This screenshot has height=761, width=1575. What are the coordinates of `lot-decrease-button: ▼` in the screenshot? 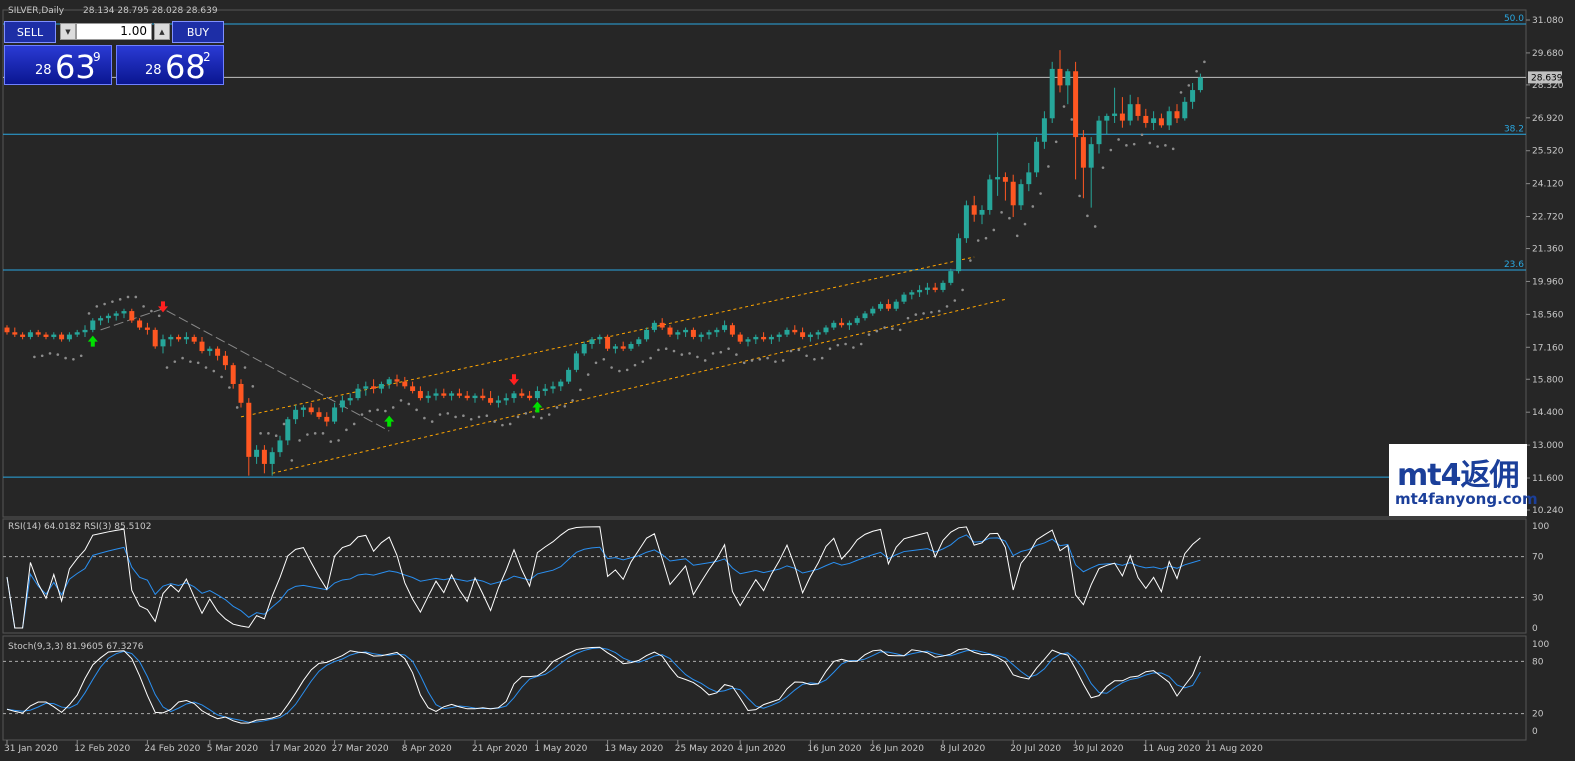 It's located at (68, 31).